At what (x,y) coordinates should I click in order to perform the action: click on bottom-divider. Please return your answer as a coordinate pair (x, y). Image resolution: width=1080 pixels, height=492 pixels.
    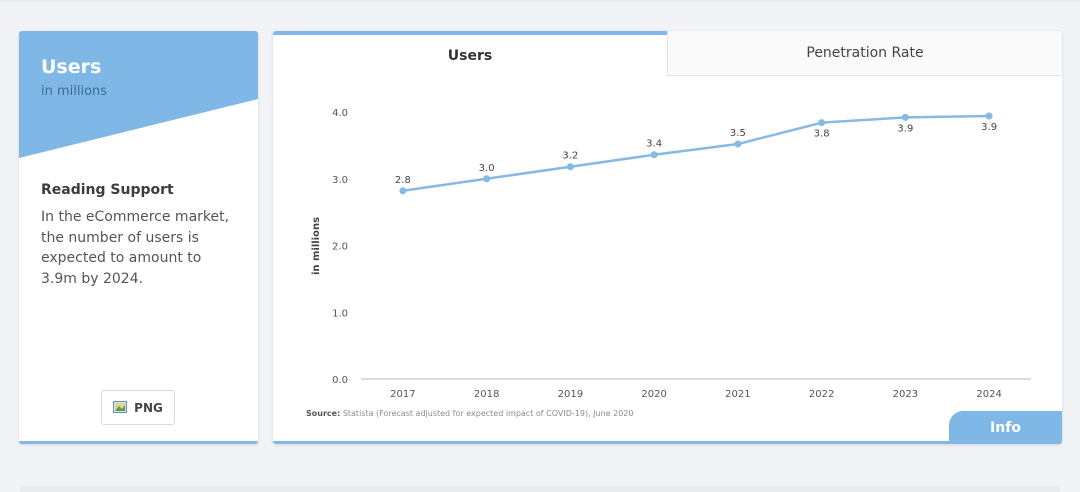
    Looking at the image, I should click on (540, 489).